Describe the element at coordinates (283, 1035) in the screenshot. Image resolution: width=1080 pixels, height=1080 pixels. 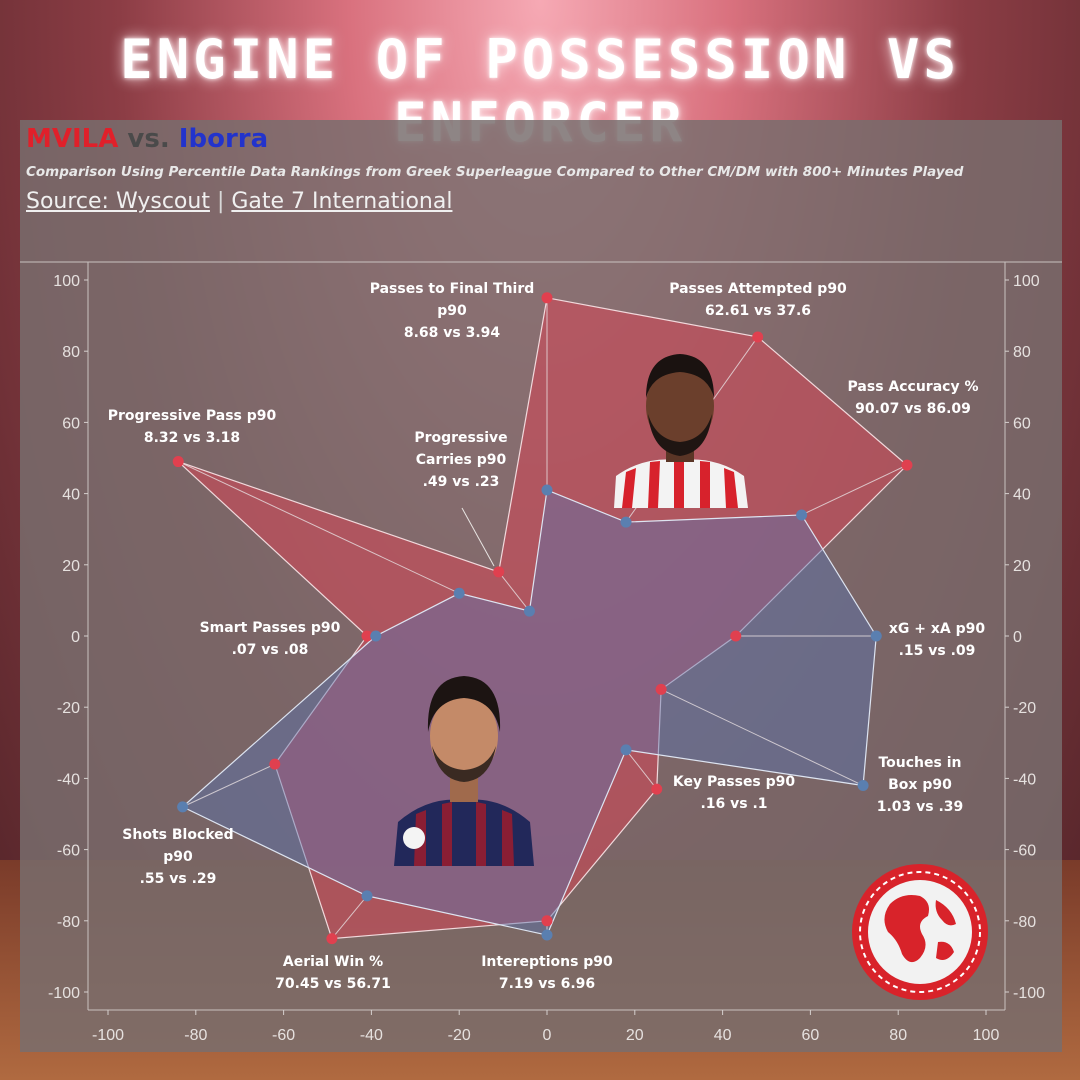
I see `x-tick-label: -60` at that location.